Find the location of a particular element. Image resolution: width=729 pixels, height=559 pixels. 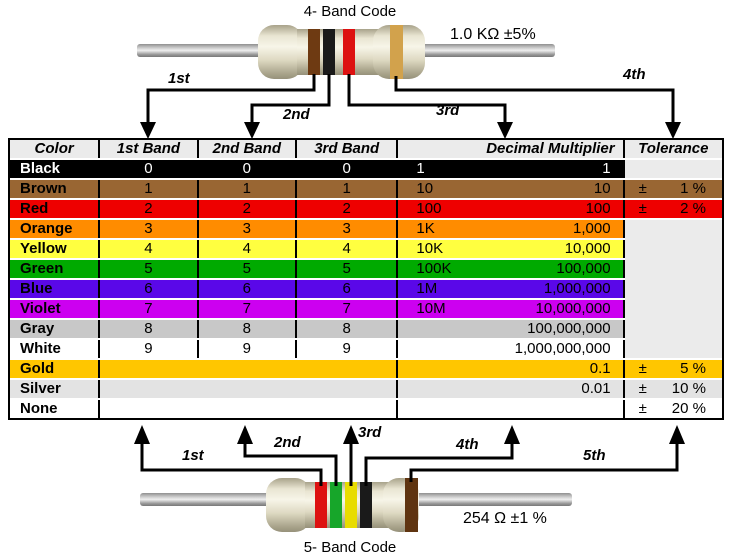

row-red: Red 2 2 2 100 100 ±2 % is located at coordinates (366, 209).